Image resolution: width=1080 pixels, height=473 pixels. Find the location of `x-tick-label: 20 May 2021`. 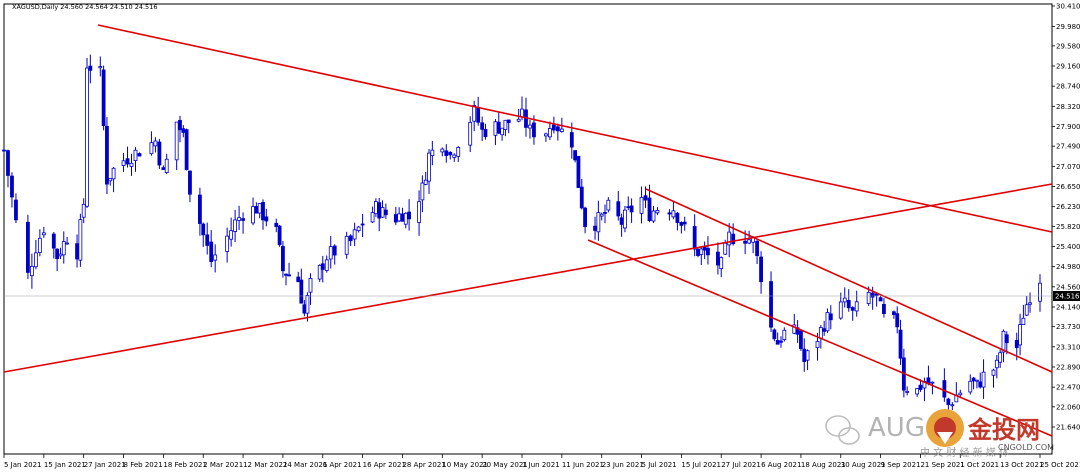

x-tick-label: 20 May 2021 is located at coordinates (505, 465).